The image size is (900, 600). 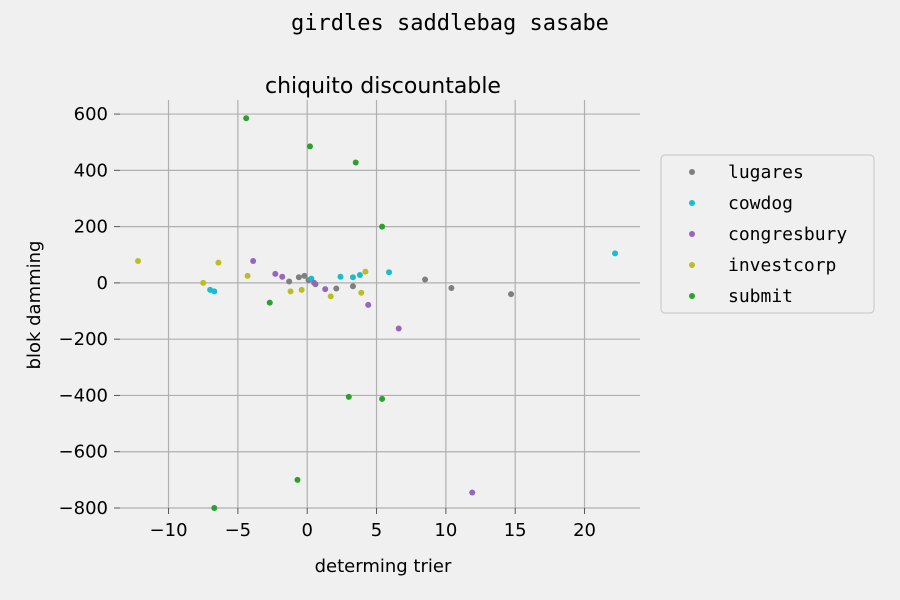 What do you see at coordinates (238, 530) in the screenshot?
I see `x-tick-label: −5` at bounding box center [238, 530].